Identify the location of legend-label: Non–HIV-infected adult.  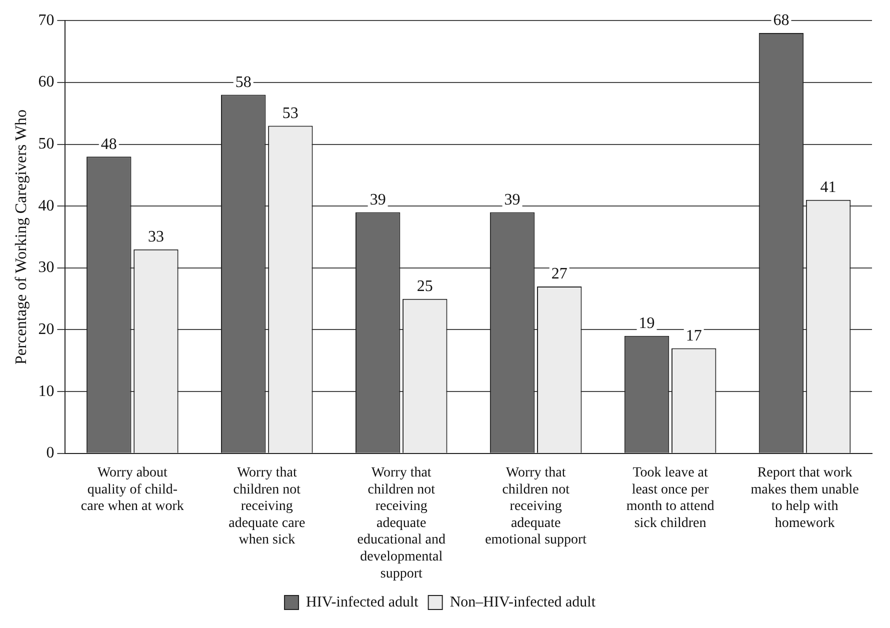
(523, 602).